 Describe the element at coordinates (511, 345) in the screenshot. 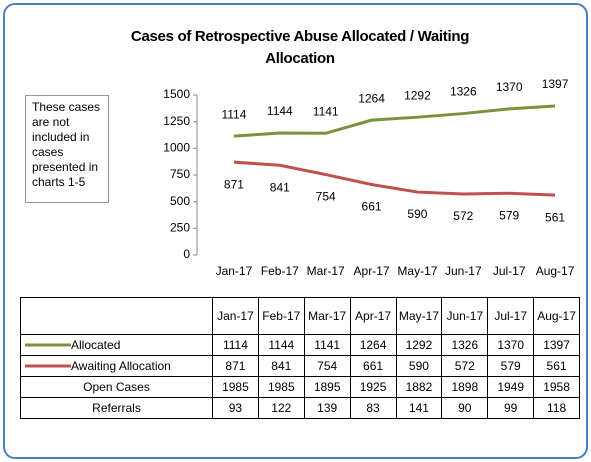

I see `value-cell: 1370` at that location.